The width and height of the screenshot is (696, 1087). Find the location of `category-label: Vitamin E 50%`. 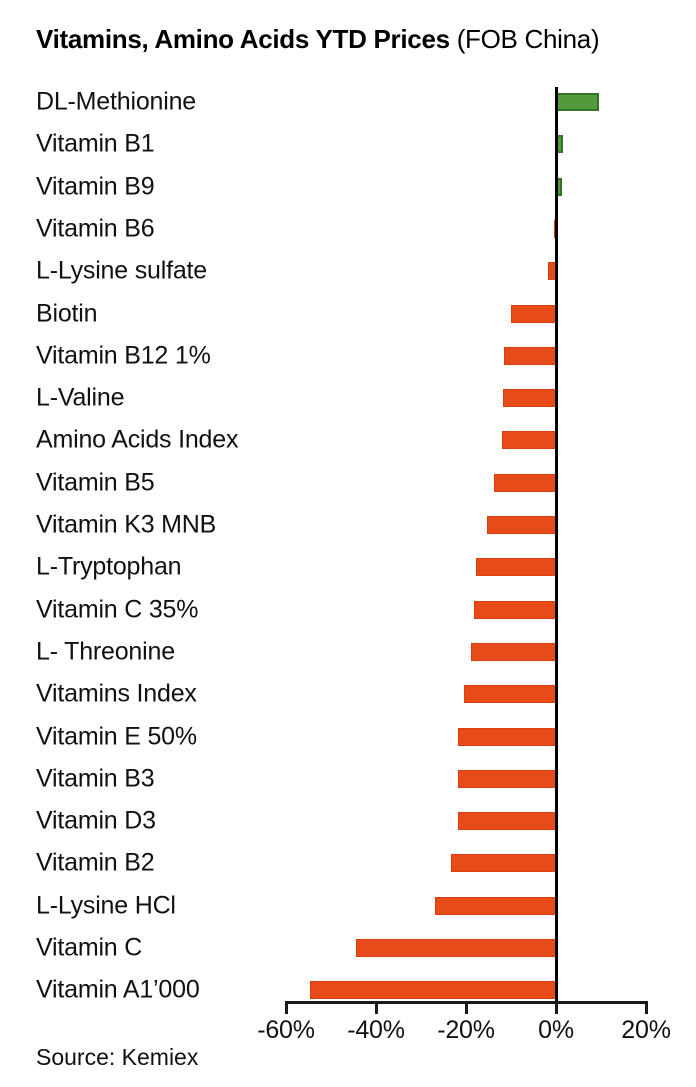

category-label: Vitamin E 50% is located at coordinates (116, 736).